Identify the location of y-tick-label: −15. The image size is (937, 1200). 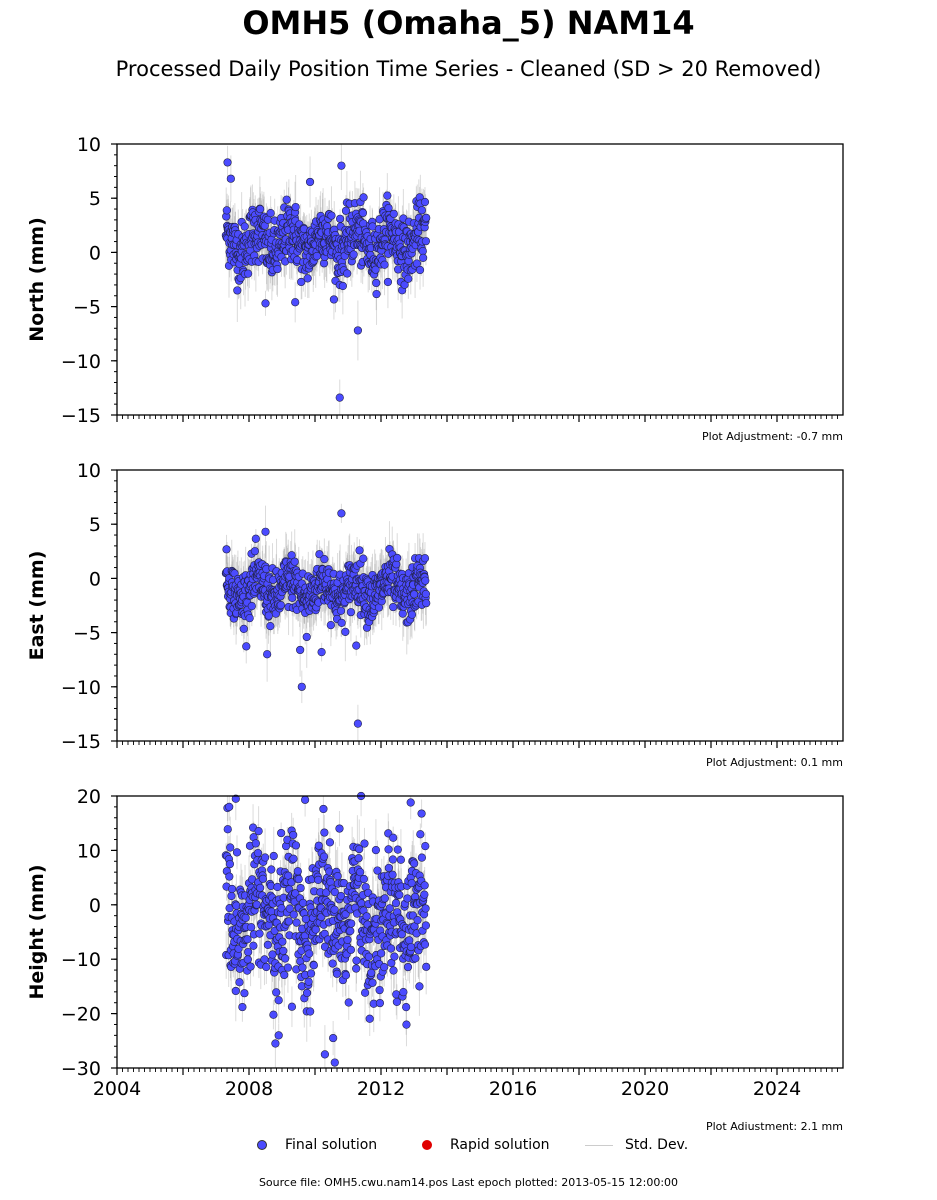
(81, 416).